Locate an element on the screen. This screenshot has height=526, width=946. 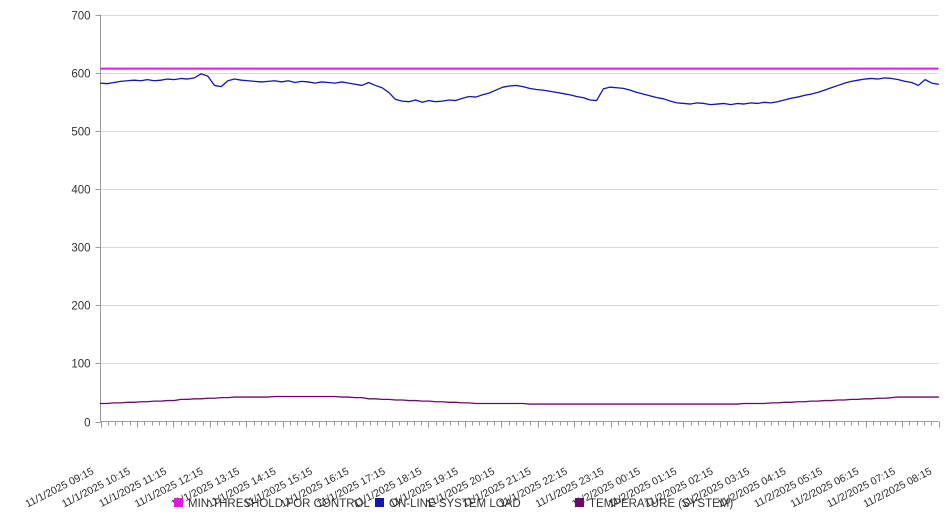
y-axis-tick-label: 200 is located at coordinates (80, 307).